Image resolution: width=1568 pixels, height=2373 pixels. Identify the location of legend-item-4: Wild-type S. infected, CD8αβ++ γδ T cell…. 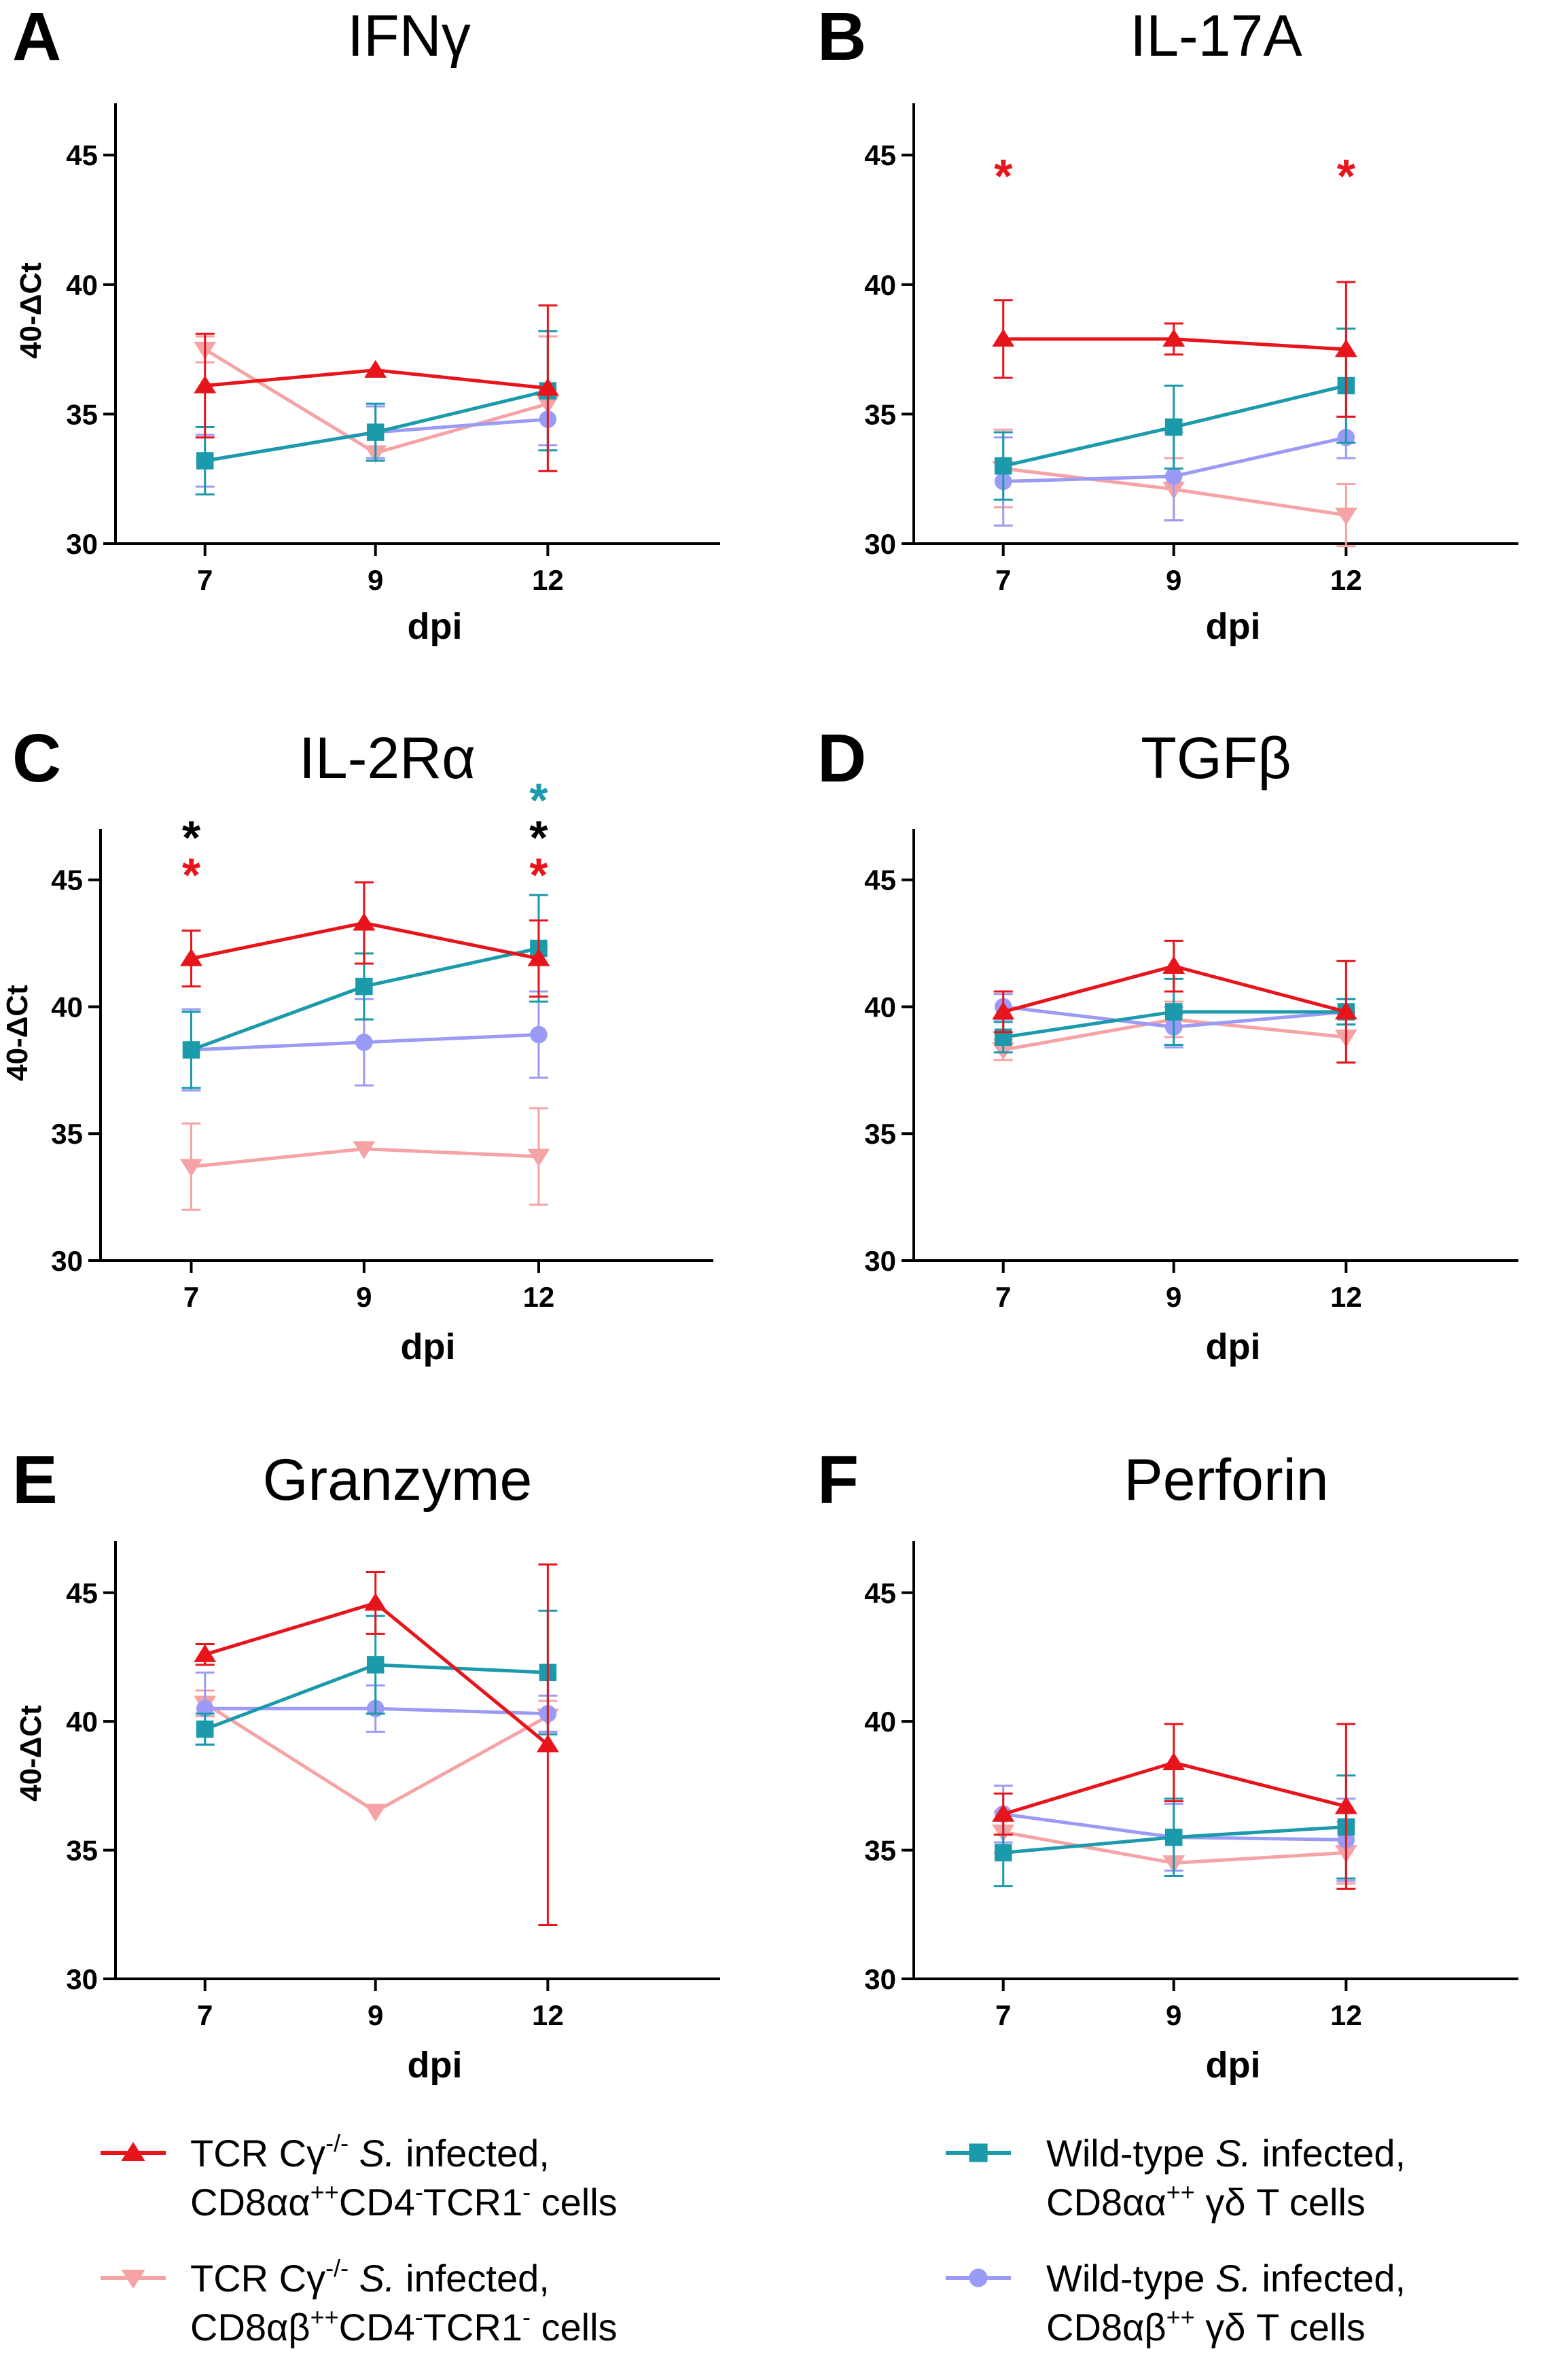
(1176, 2303).